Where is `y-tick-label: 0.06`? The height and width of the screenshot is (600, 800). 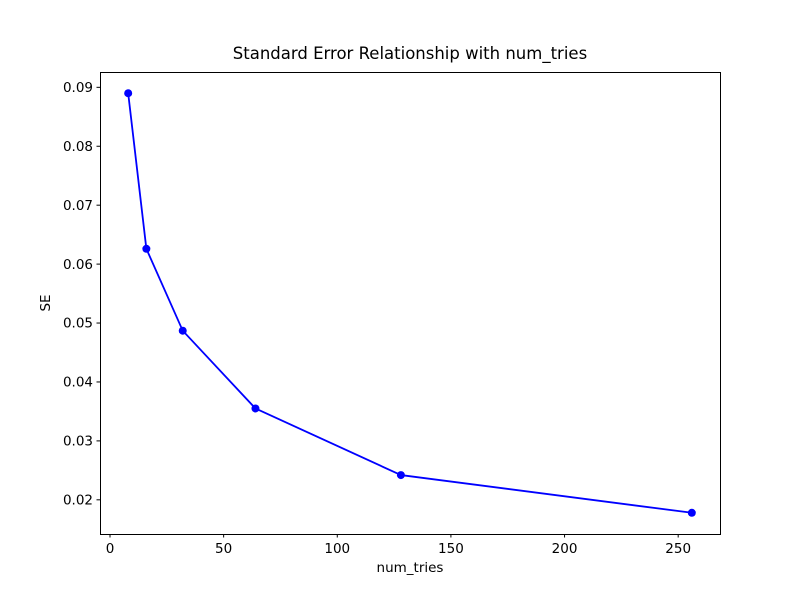
y-tick-label: 0.06 is located at coordinates (78, 265).